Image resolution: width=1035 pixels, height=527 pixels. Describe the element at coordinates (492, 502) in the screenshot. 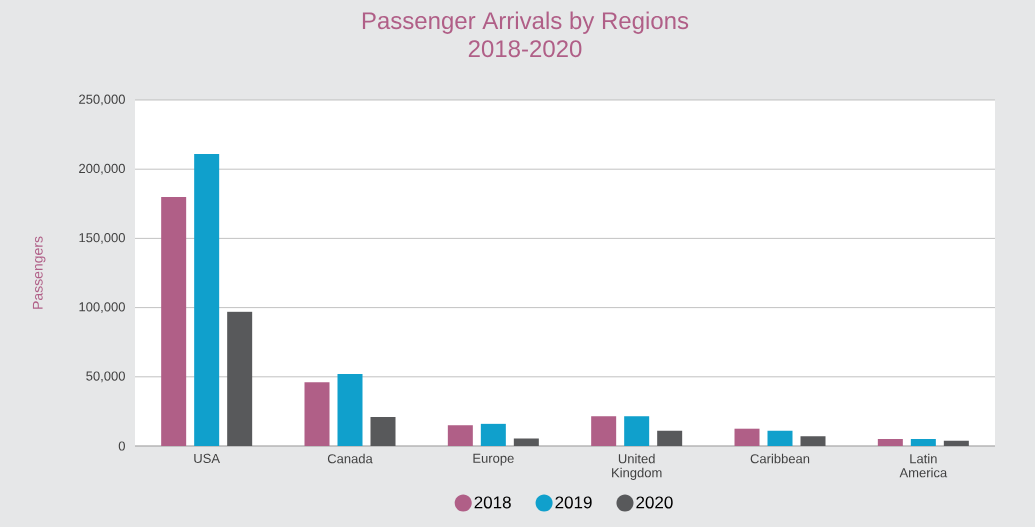

I see `legend-label: 2018` at that location.